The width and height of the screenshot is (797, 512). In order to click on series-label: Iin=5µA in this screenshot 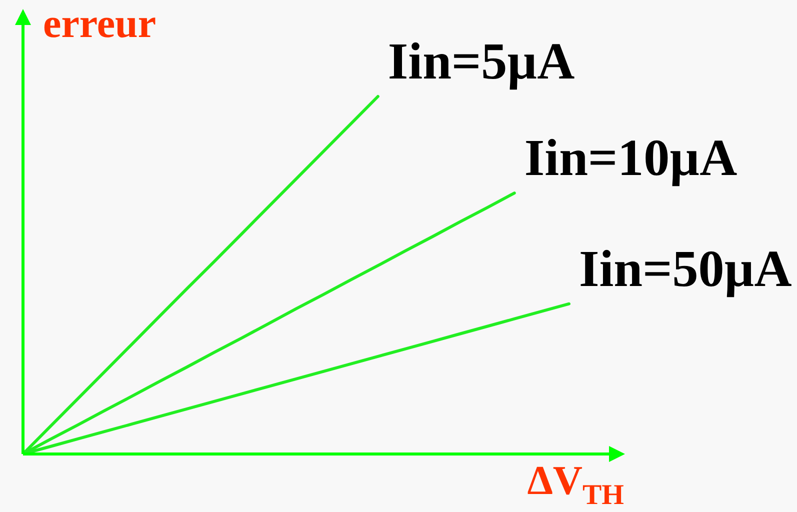, I will do `click(482, 62)`.